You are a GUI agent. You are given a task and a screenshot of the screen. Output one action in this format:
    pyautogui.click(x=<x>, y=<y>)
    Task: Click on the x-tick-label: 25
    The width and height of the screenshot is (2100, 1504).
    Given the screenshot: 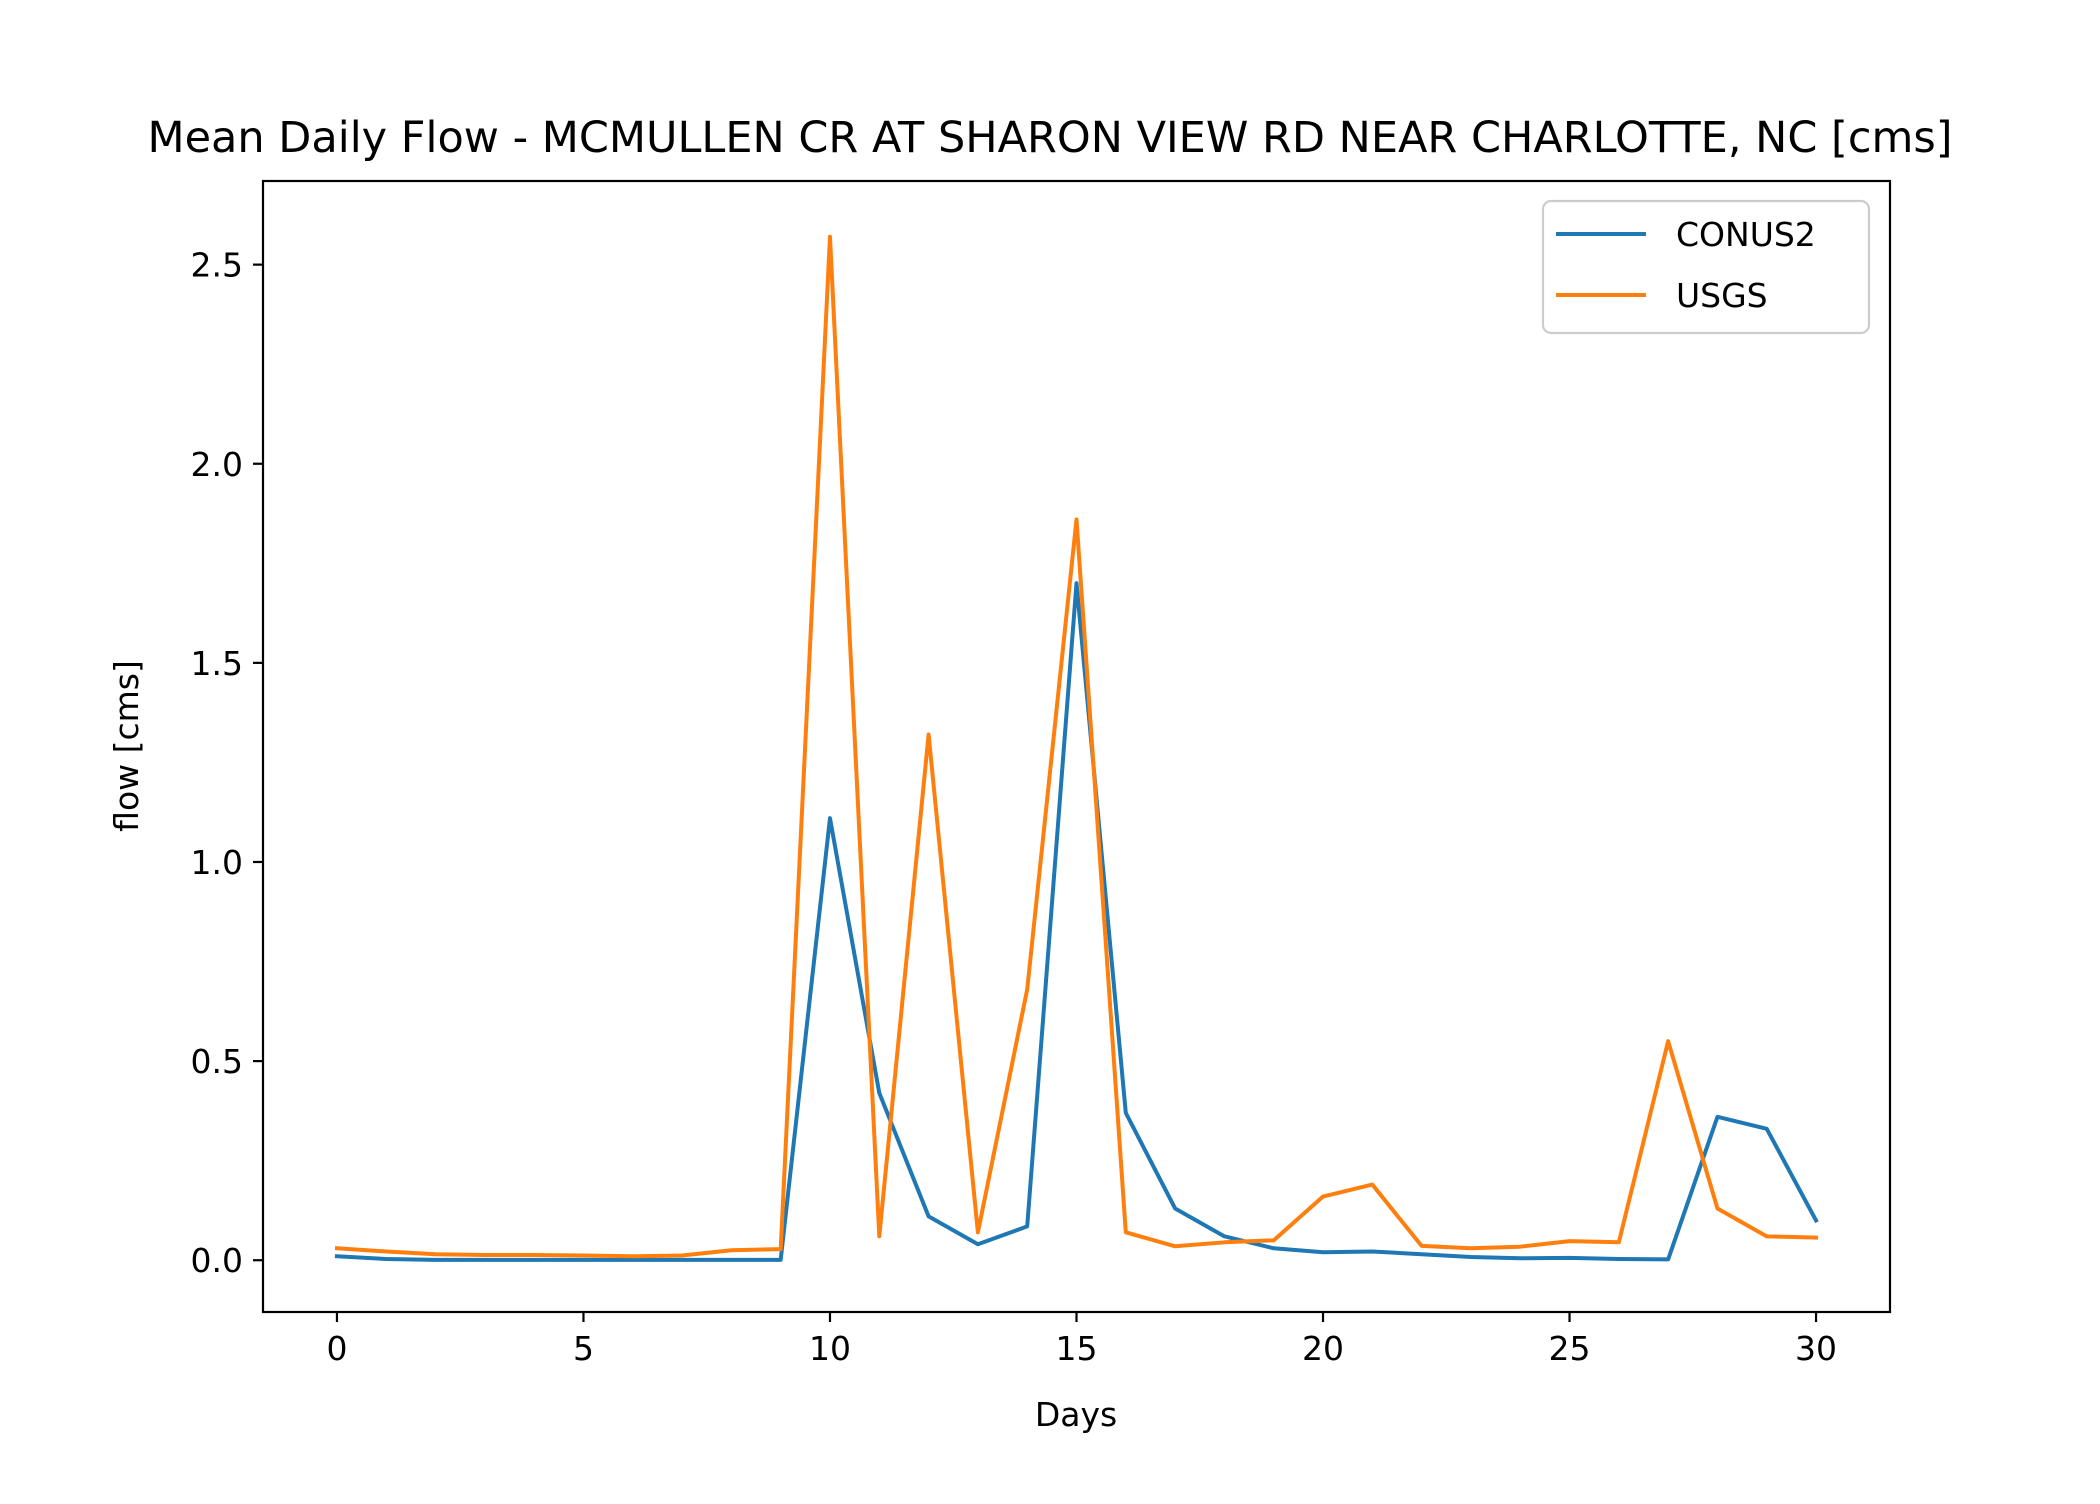 What is the action you would take?
    pyautogui.click(x=1570, y=1348)
    